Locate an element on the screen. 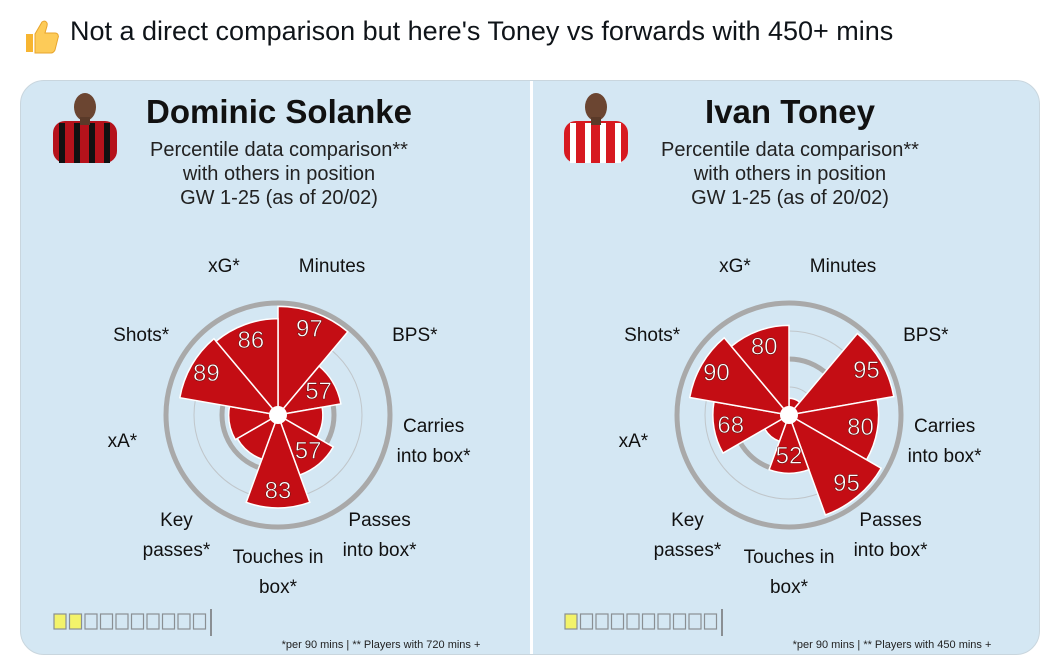 The image size is (1054, 666). value-label: 52 is located at coordinates (789, 456).